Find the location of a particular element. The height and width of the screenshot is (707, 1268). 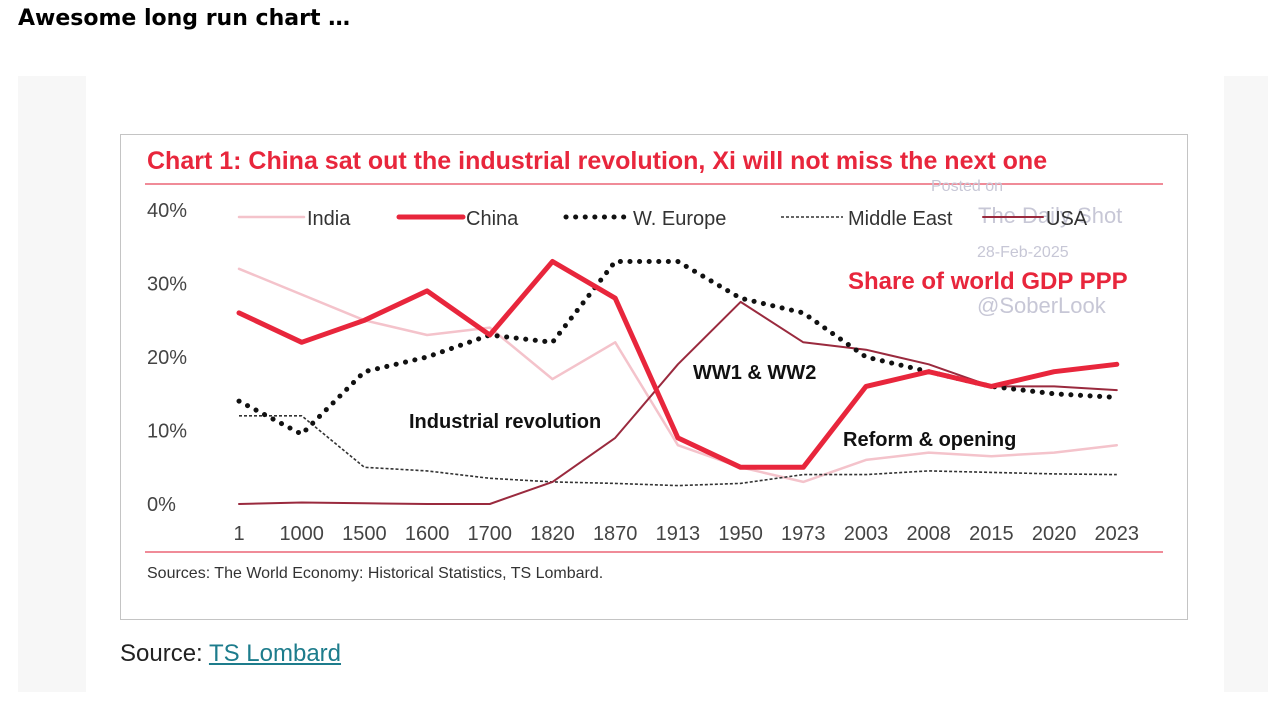

x-tick-label: 2008 is located at coordinates (928, 534).